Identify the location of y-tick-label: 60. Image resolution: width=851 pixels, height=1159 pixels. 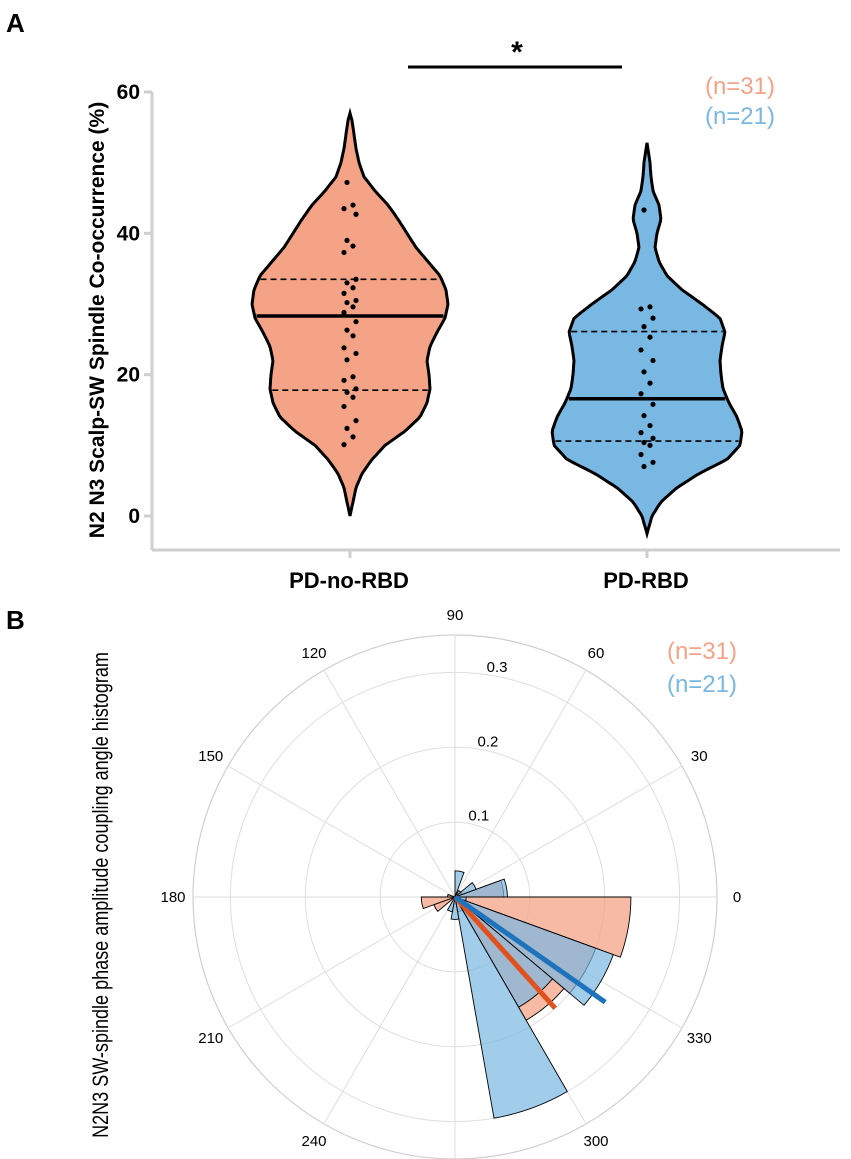
(128, 92).